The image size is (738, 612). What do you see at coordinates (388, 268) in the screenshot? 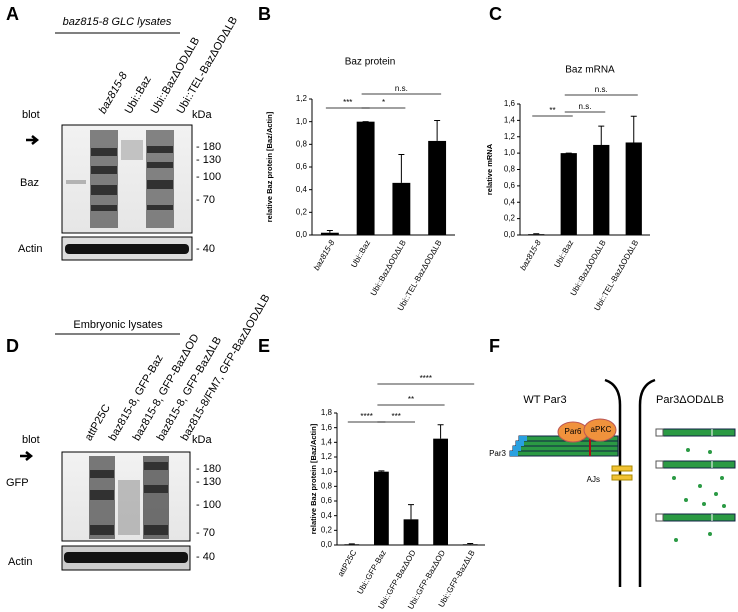
I see `x-tick-label: Ubi::BazΔODΔLB` at bounding box center [388, 268].